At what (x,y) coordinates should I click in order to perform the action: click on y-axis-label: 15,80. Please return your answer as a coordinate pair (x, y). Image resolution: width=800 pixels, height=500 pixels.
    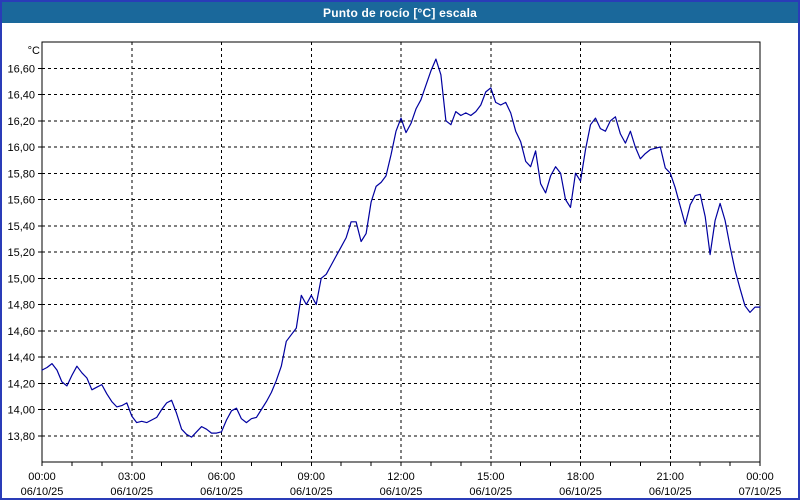
    Looking at the image, I should click on (21, 174).